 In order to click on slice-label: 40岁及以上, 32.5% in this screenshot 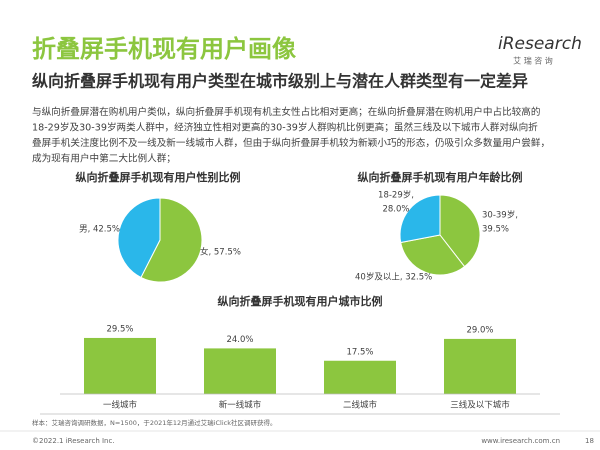, I will do `click(393, 277)`.